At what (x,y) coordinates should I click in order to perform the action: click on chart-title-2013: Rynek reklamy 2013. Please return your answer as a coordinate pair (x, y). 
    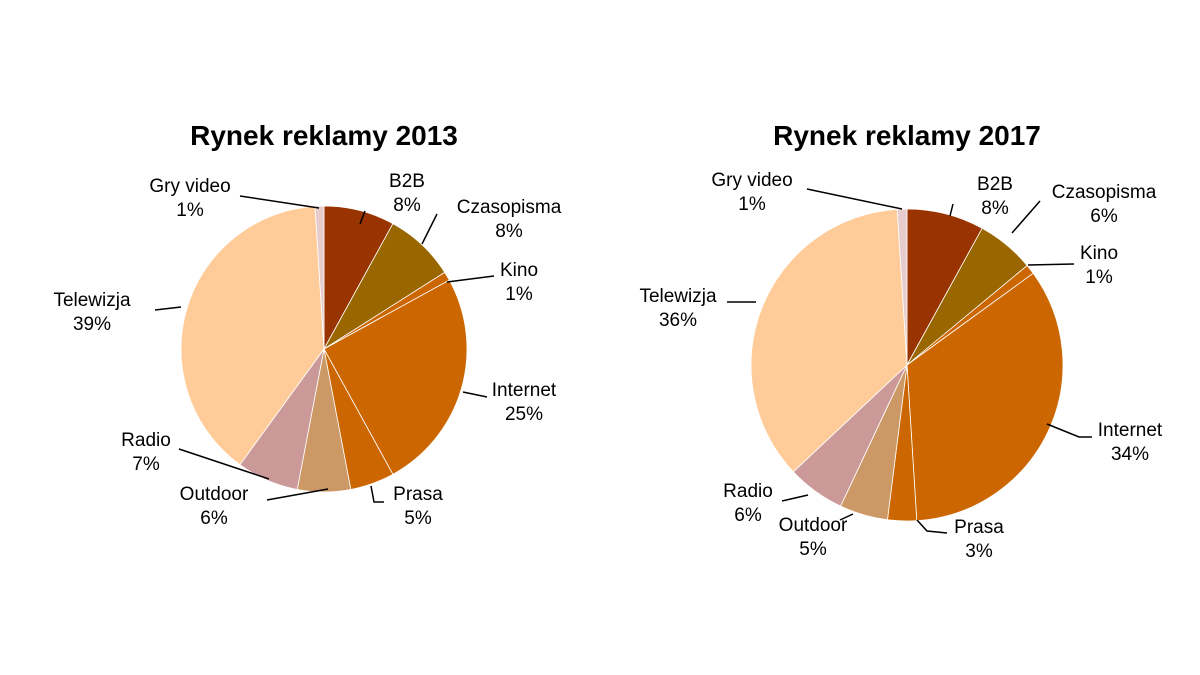
    Looking at the image, I should click on (324, 135).